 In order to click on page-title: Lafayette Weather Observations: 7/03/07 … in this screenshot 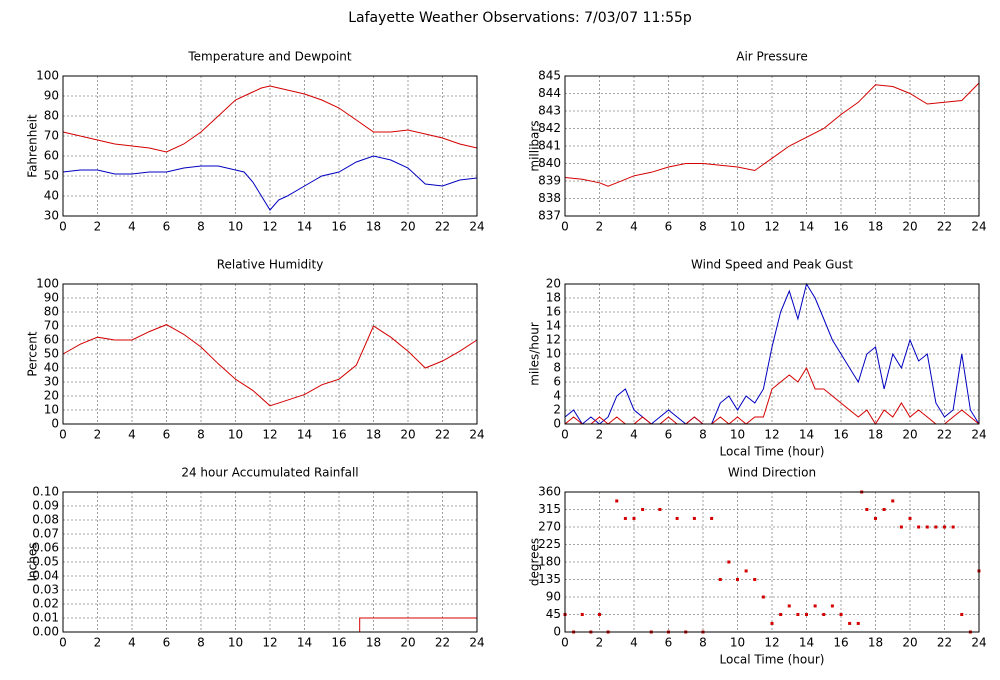, I will do `click(520, 18)`.